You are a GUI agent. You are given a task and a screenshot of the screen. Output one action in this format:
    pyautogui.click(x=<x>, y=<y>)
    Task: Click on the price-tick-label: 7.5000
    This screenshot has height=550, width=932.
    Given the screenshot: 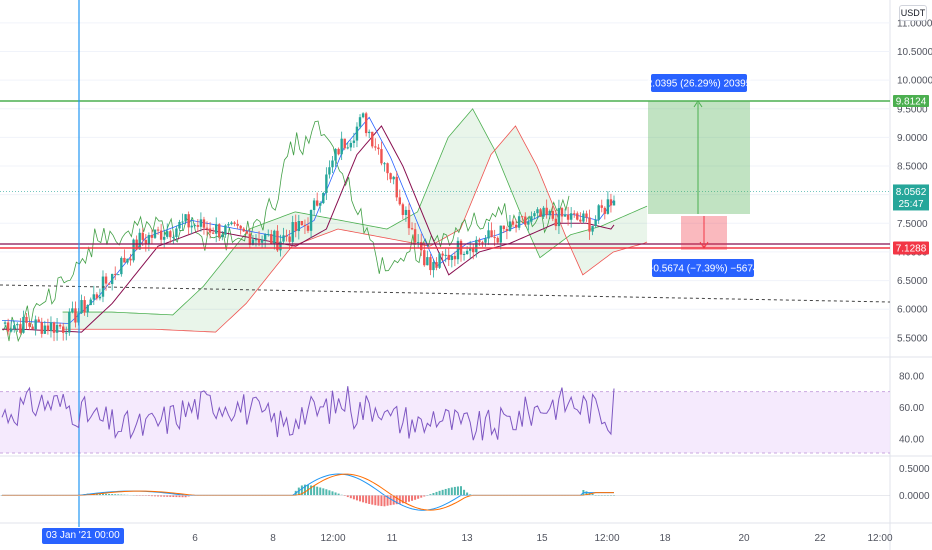 What is the action you would take?
    pyautogui.click(x=912, y=224)
    